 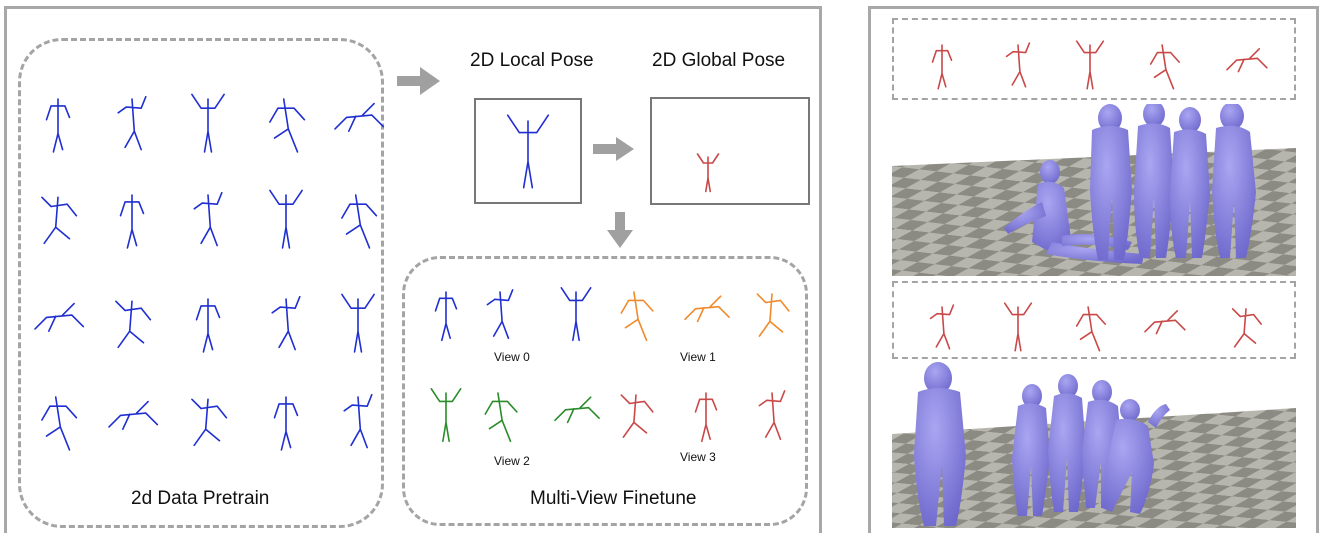 I want to click on mesh-scene-bottom, so click(x=1094, y=445).